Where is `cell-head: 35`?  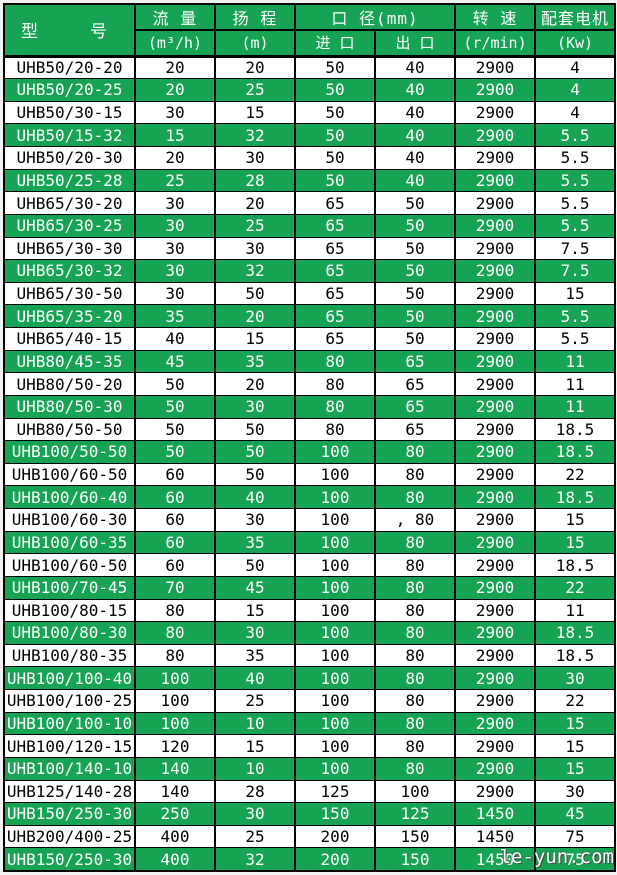 cell-head: 35 is located at coordinates (255, 655).